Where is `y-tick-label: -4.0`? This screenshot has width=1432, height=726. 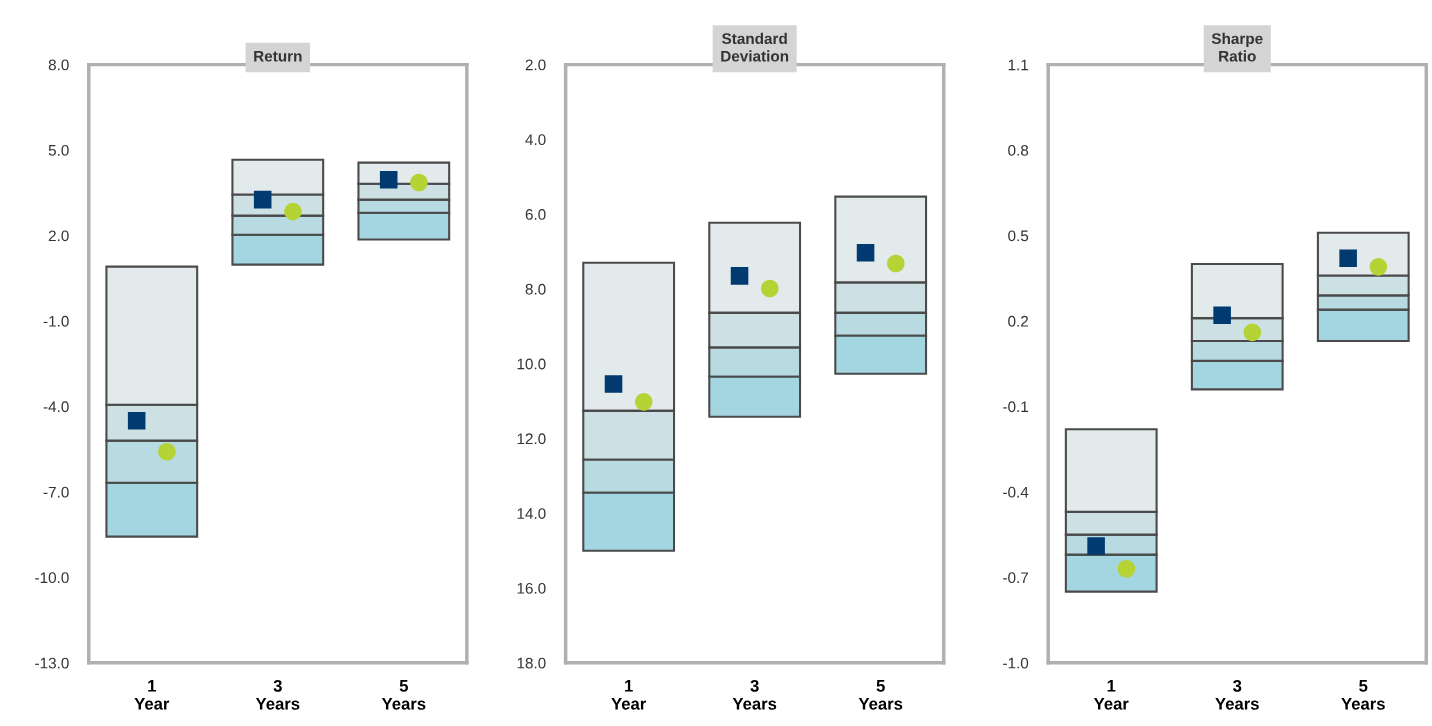 y-tick-label: -4.0 is located at coordinates (56, 407).